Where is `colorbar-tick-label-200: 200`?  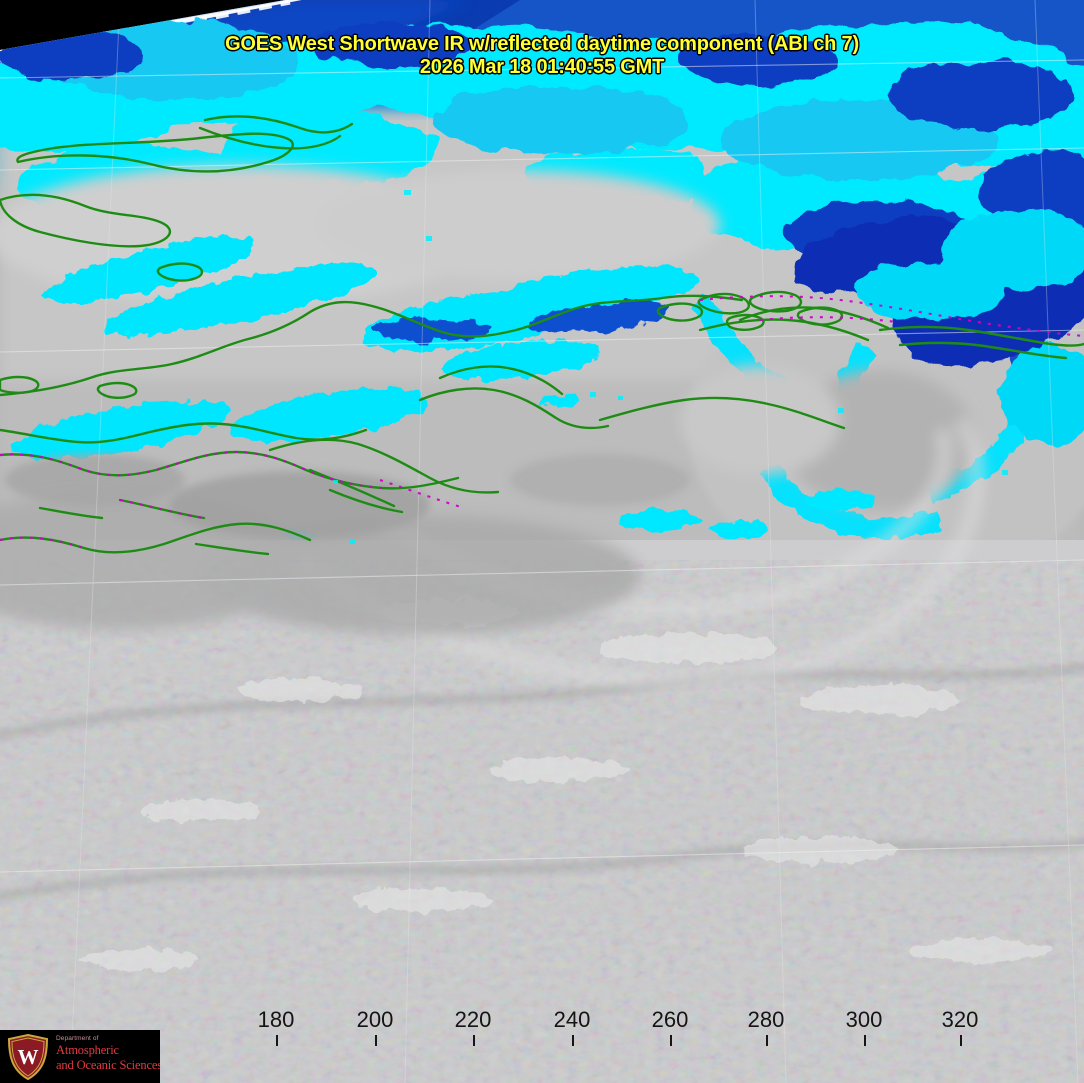
colorbar-tick-label-200: 200 is located at coordinates (375, 1019).